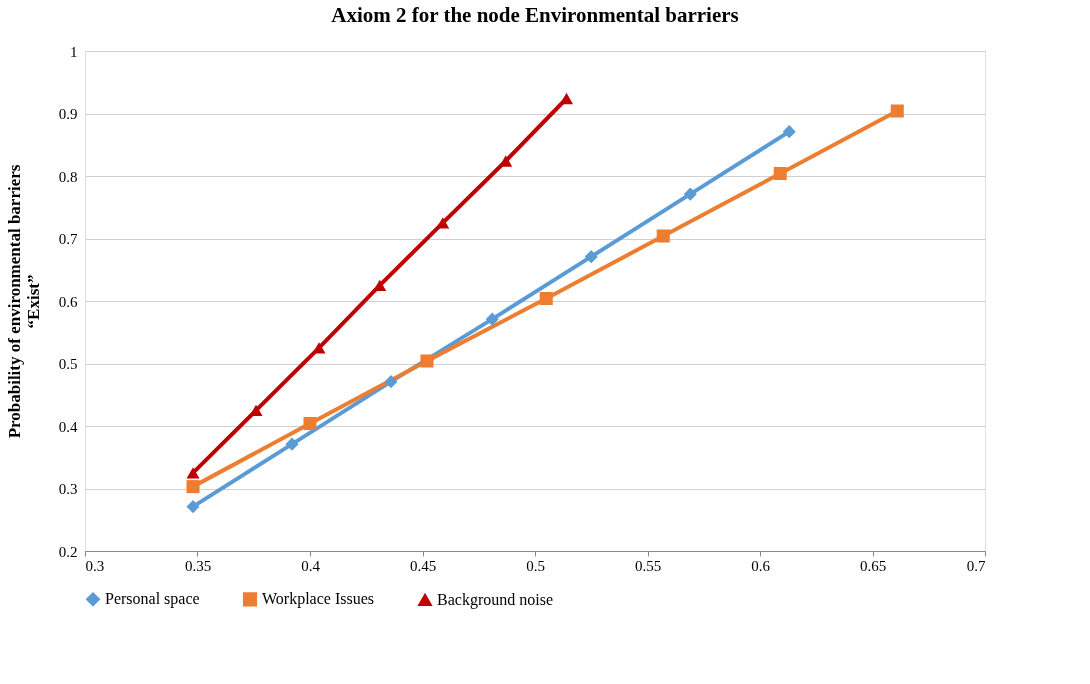  What do you see at coordinates (68, 176) in the screenshot?
I see `y-tick-label: 0.8` at bounding box center [68, 176].